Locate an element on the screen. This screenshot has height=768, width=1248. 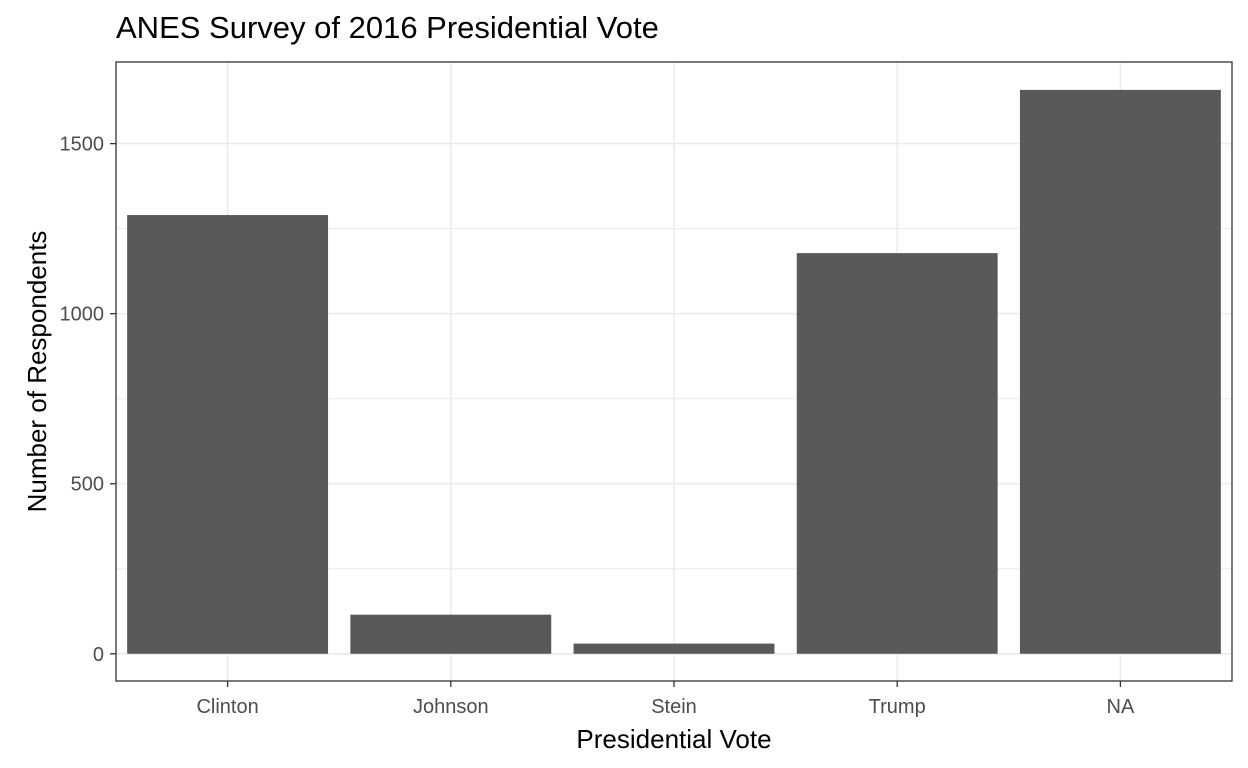
x-tick-label-trump: Trump is located at coordinates (897, 707).